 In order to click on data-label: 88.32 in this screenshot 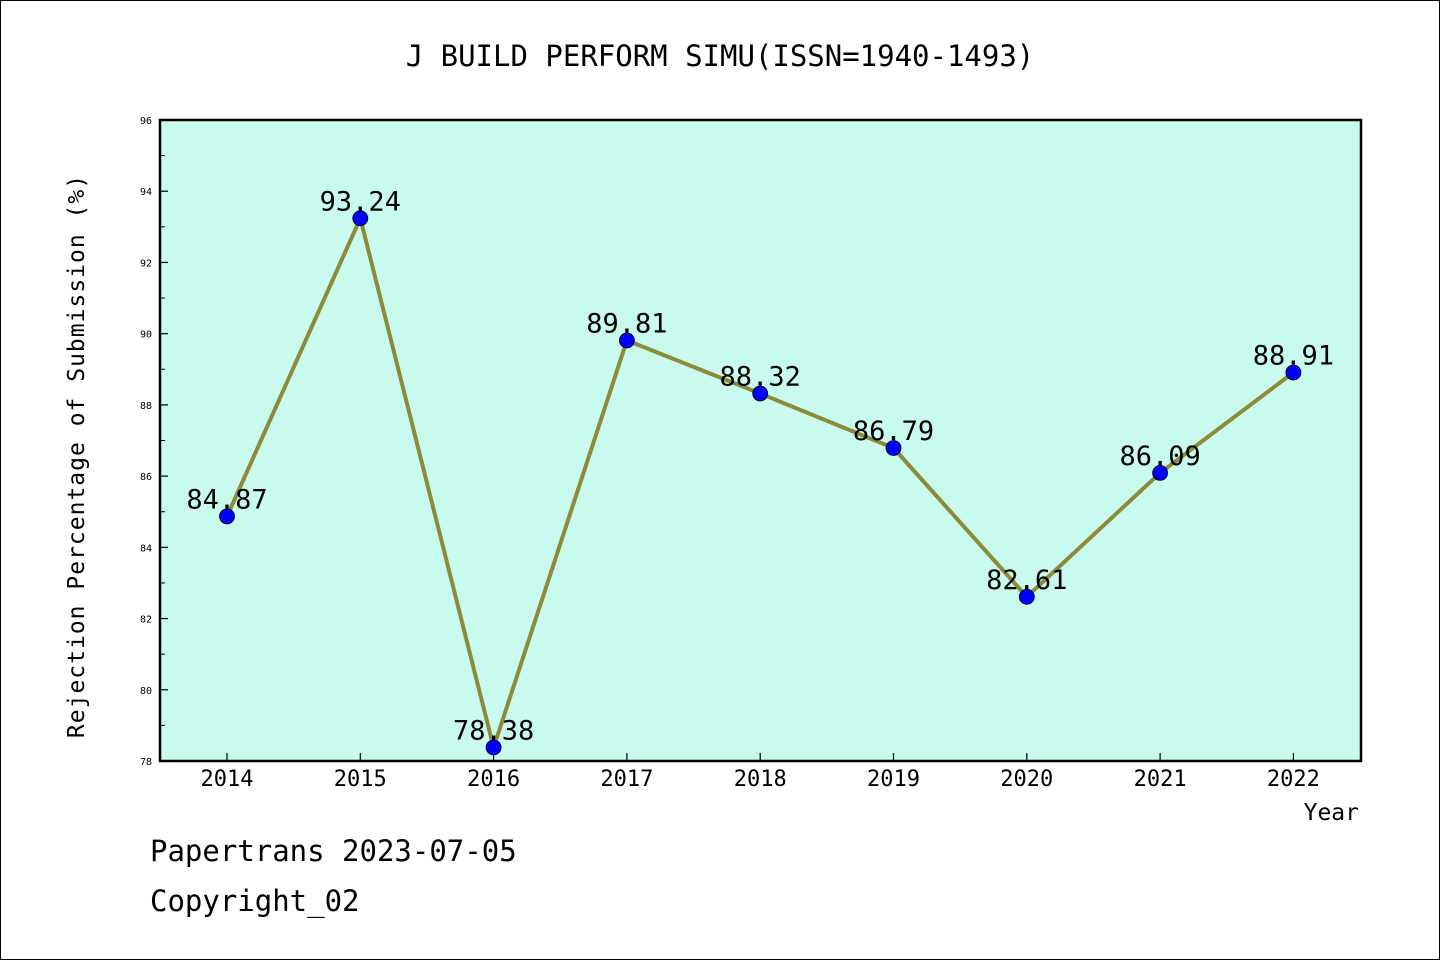, I will do `click(760, 376)`.